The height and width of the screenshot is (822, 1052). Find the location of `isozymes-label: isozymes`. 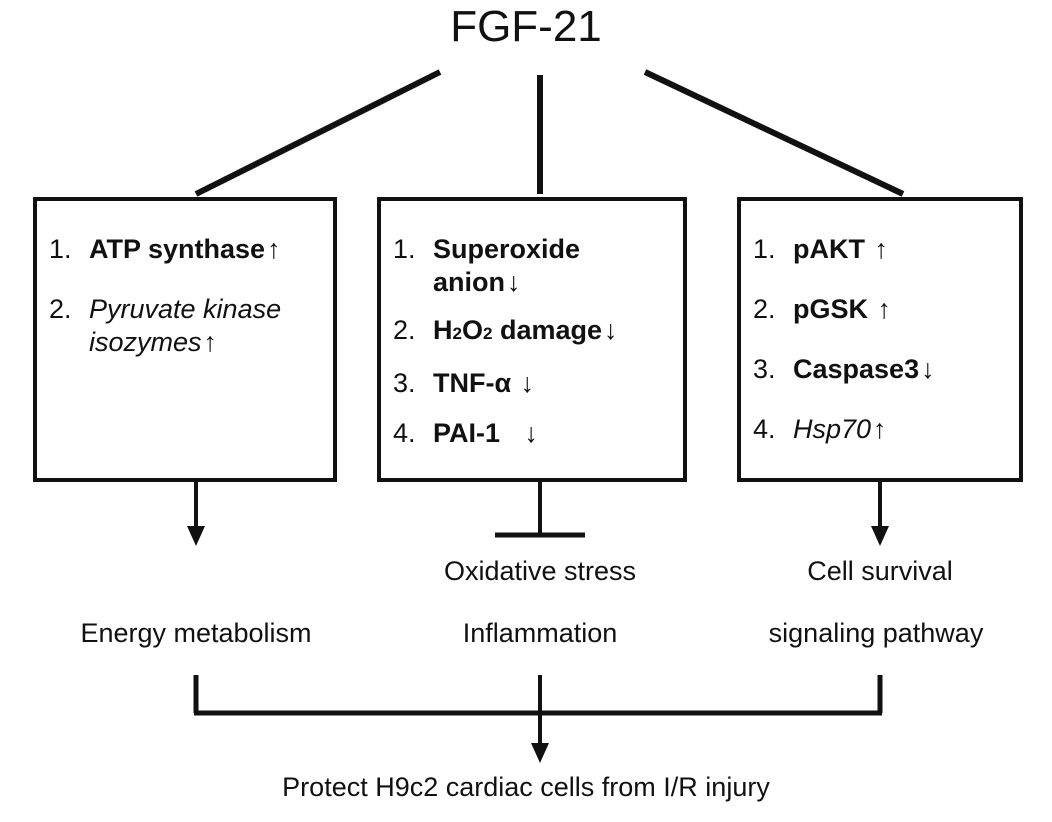

isozymes-label: isozymes is located at coordinates (145, 342).